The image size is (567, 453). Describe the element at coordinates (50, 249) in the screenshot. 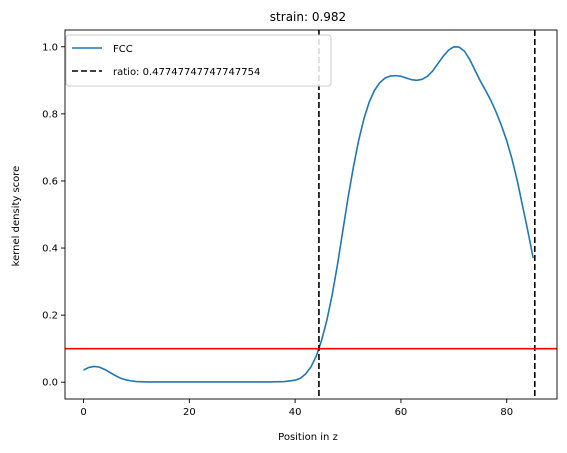

I see `y-tick-label: 0.4` at that location.